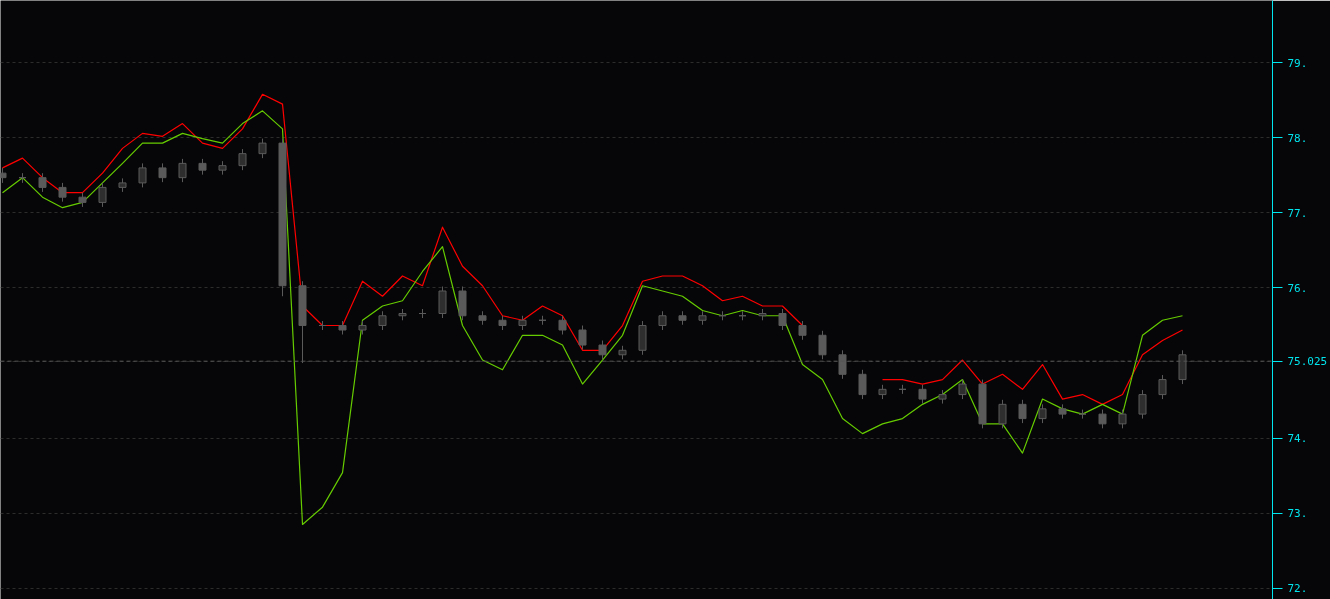 The width and height of the screenshot is (1330, 599). What do you see at coordinates (1297, 514) in the screenshot?
I see `y-tick-label: 73.` at bounding box center [1297, 514].